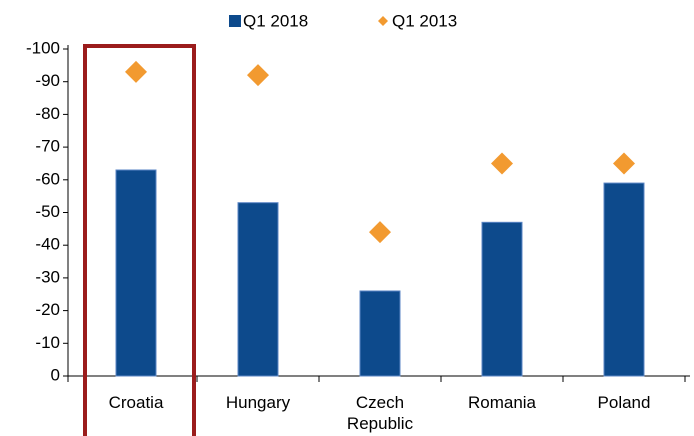 The height and width of the screenshot is (436, 694). What do you see at coordinates (275, 20) in the screenshot?
I see `legend-label: Q1 2018` at bounding box center [275, 20].